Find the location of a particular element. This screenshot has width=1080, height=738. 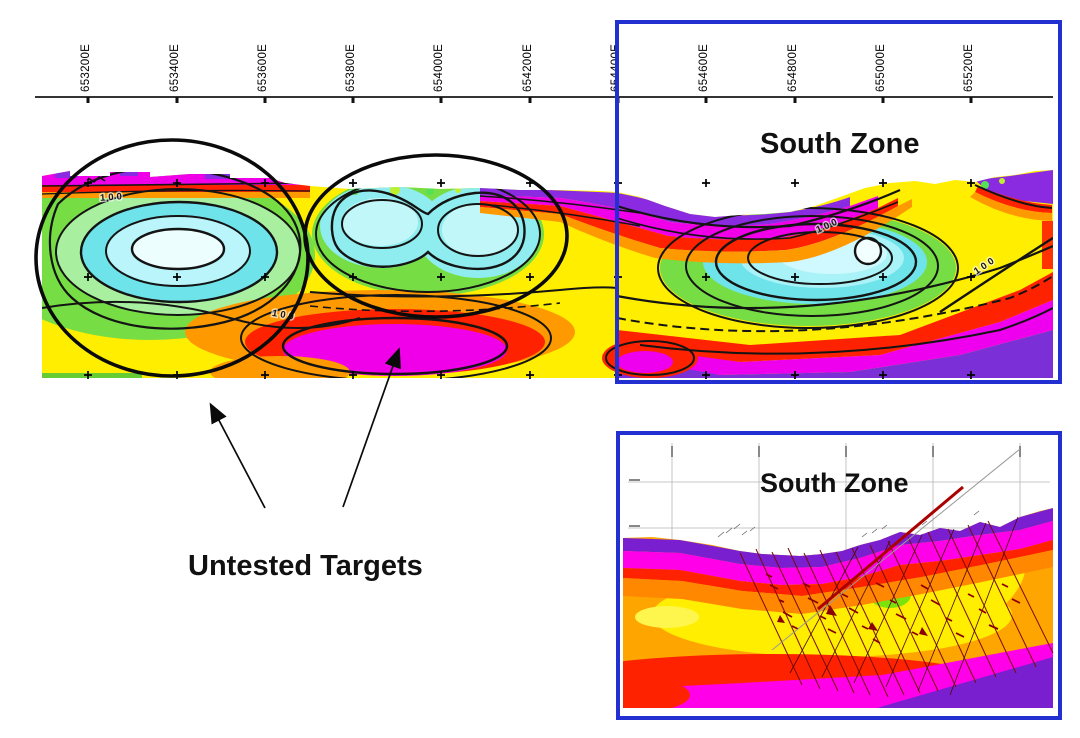

south-zone-label-inset: South Zone is located at coordinates (834, 483).